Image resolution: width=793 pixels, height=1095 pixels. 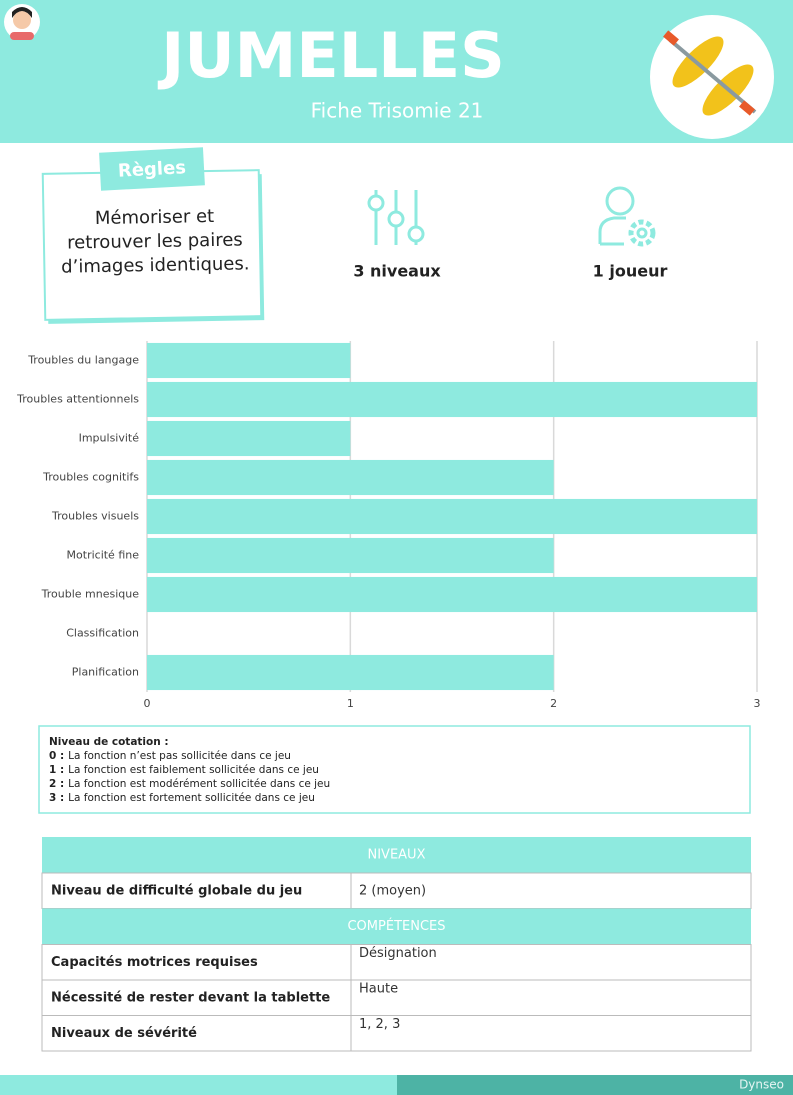 I want to click on legend-box, so click(x=394, y=769).